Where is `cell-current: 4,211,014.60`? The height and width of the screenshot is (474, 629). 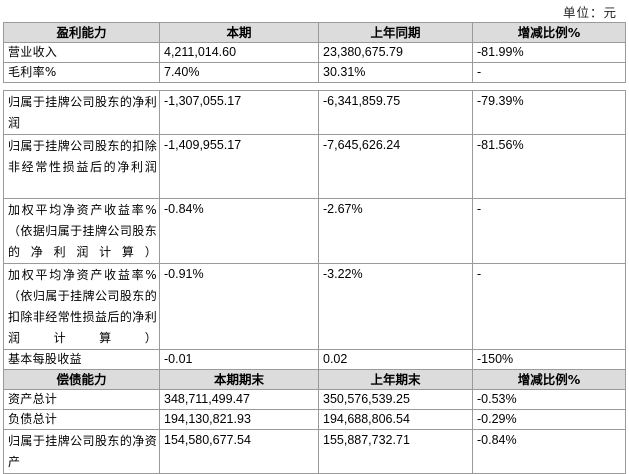 cell-current: 4,211,014.60 is located at coordinates (239, 52).